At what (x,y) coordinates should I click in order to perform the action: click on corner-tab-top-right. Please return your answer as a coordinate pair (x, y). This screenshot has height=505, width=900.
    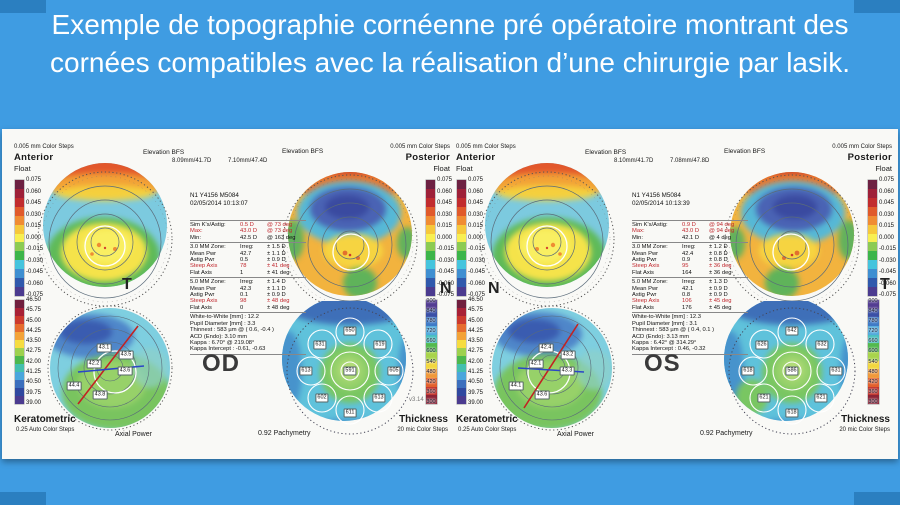
    Looking at the image, I should click on (877, 6).